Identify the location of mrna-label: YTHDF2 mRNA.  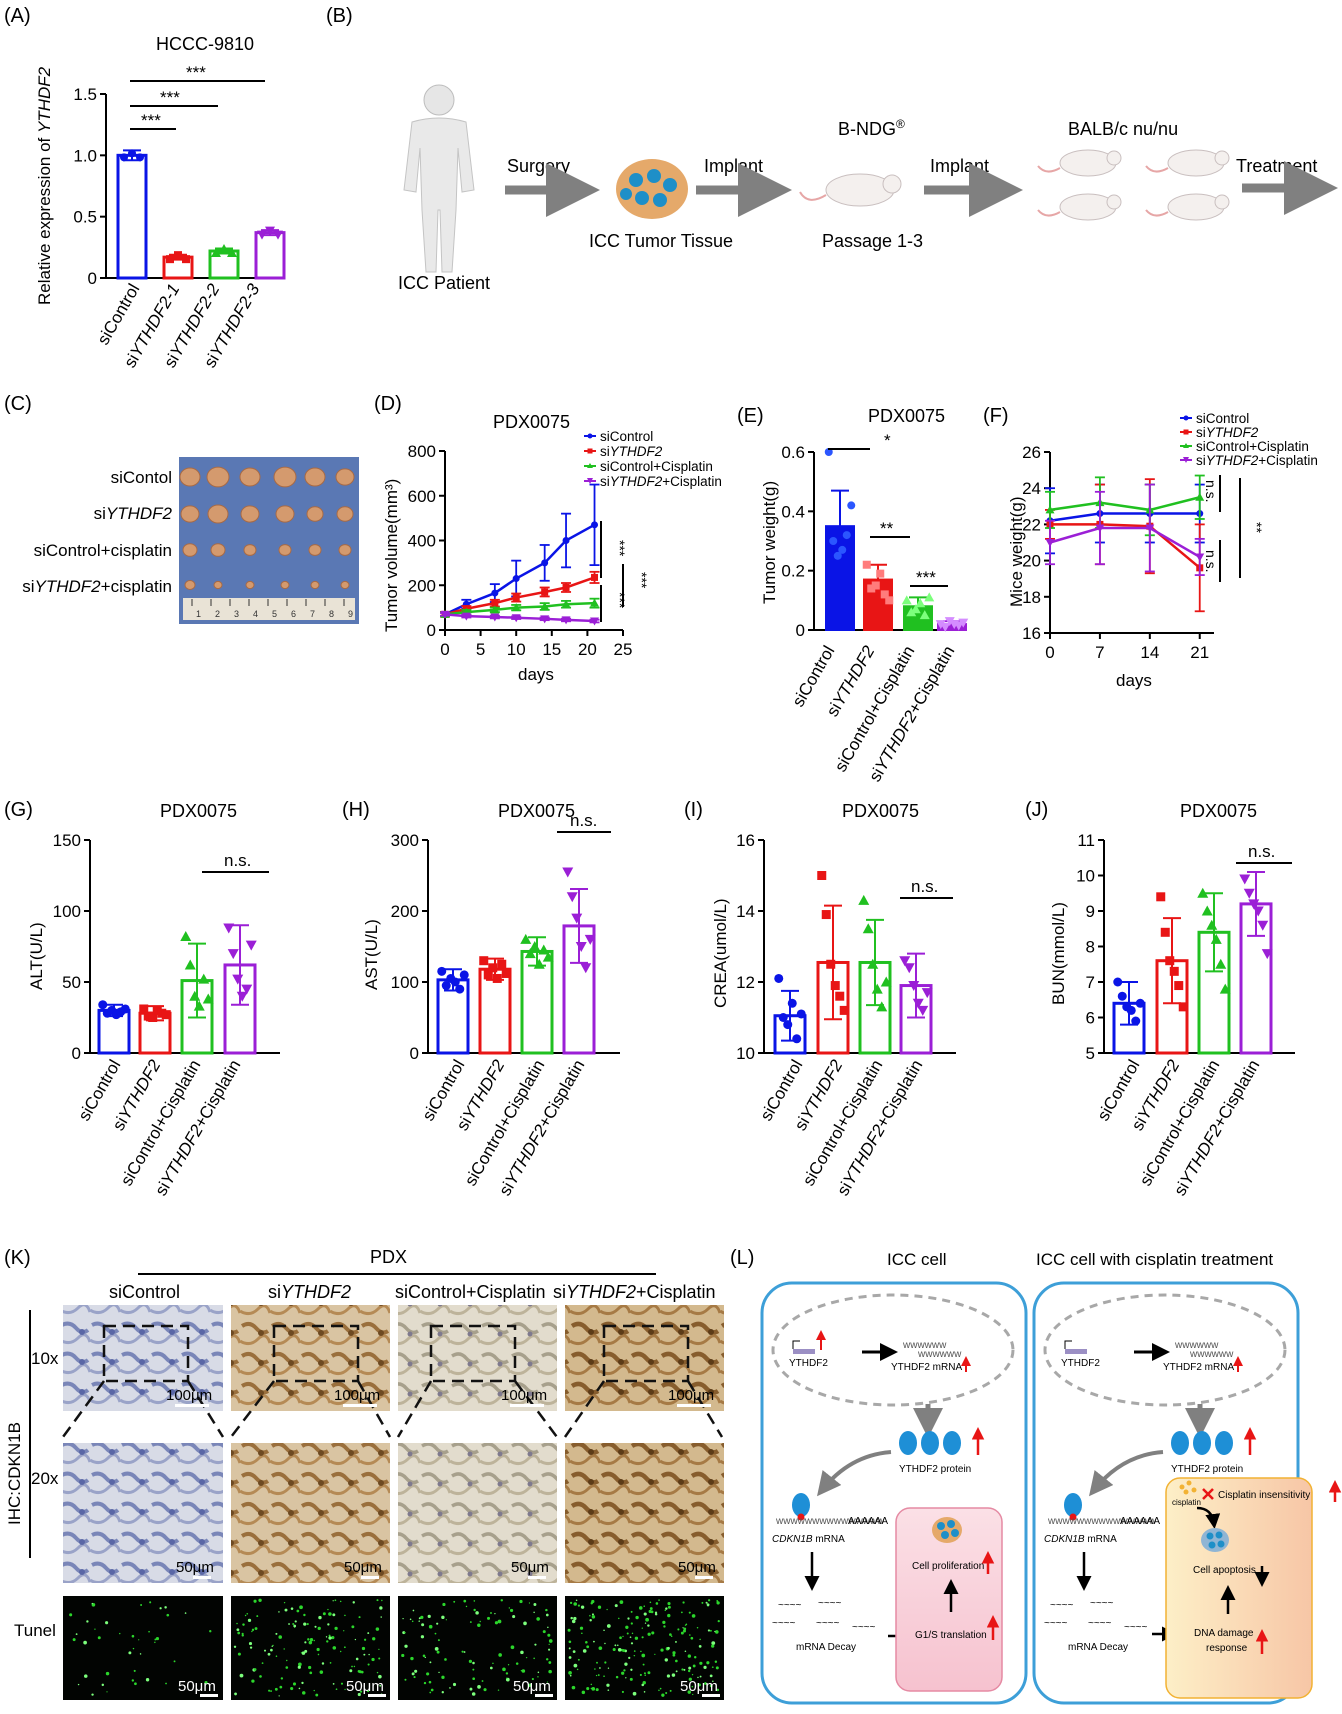
(1198, 1367).